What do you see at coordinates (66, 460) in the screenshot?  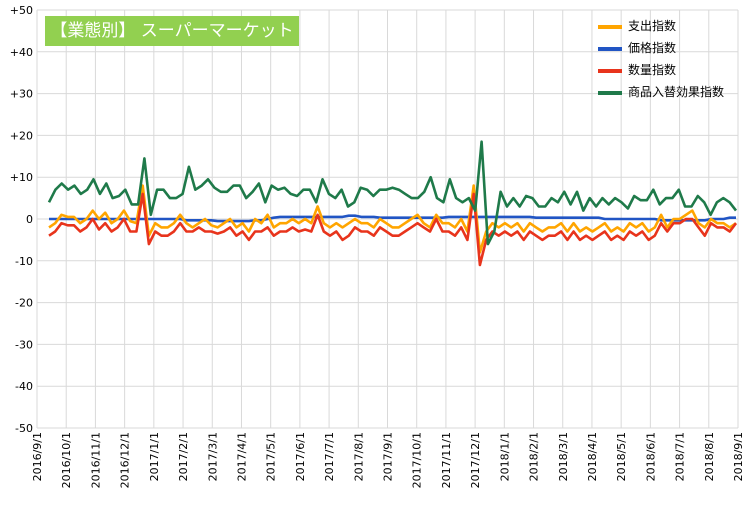 I see `x-tick-label: 2016/10/1` at bounding box center [66, 460].